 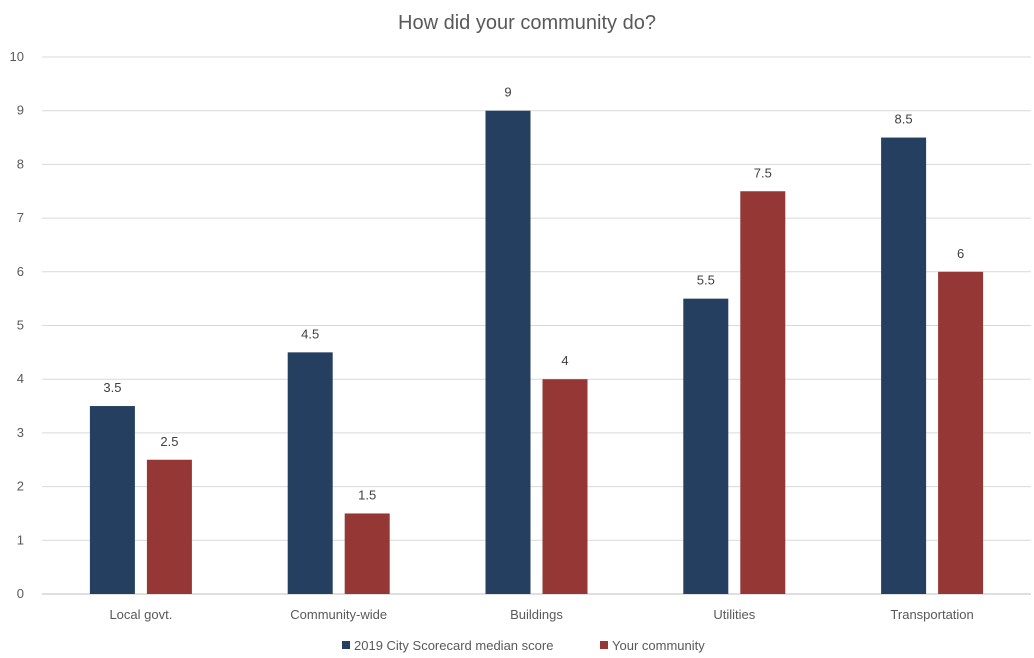 What do you see at coordinates (527, 23) in the screenshot?
I see `chart-title: How did your community do?` at bounding box center [527, 23].